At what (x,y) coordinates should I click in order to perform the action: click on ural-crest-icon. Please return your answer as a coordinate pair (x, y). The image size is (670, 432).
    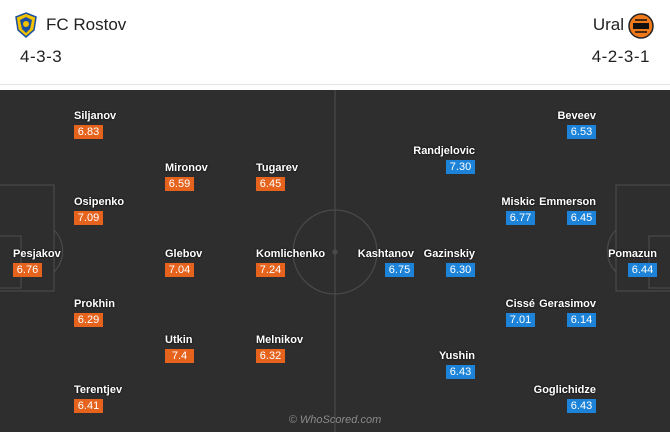
    Looking at the image, I should click on (641, 26).